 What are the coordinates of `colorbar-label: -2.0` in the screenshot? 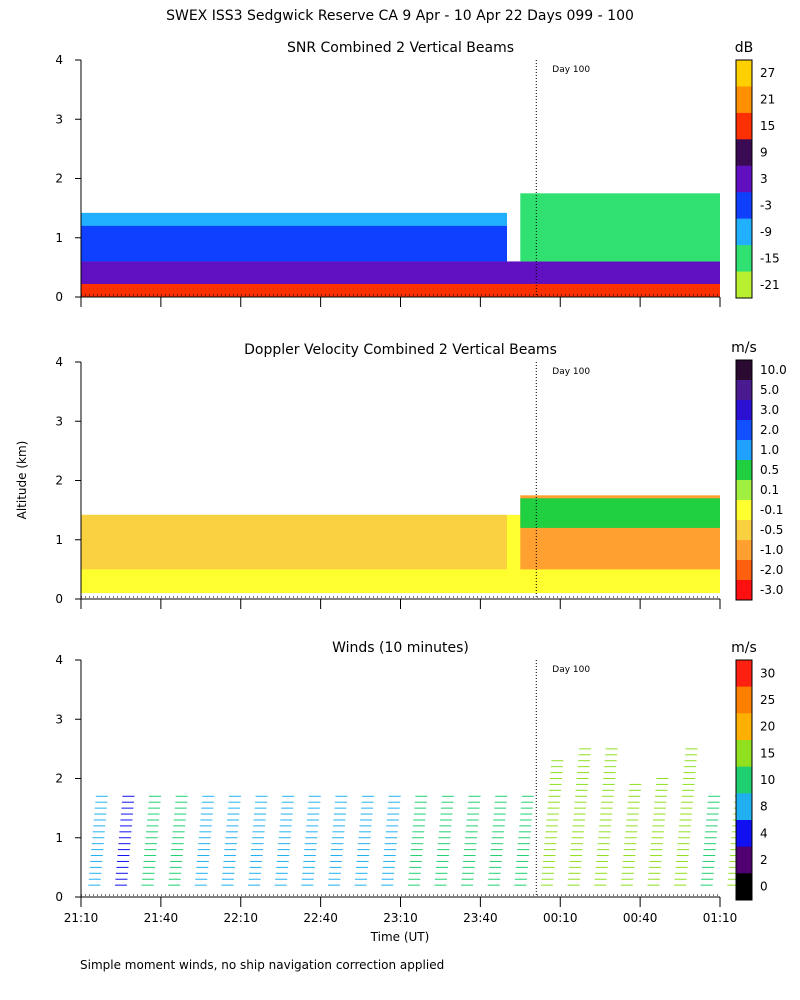 It's located at (771, 570).